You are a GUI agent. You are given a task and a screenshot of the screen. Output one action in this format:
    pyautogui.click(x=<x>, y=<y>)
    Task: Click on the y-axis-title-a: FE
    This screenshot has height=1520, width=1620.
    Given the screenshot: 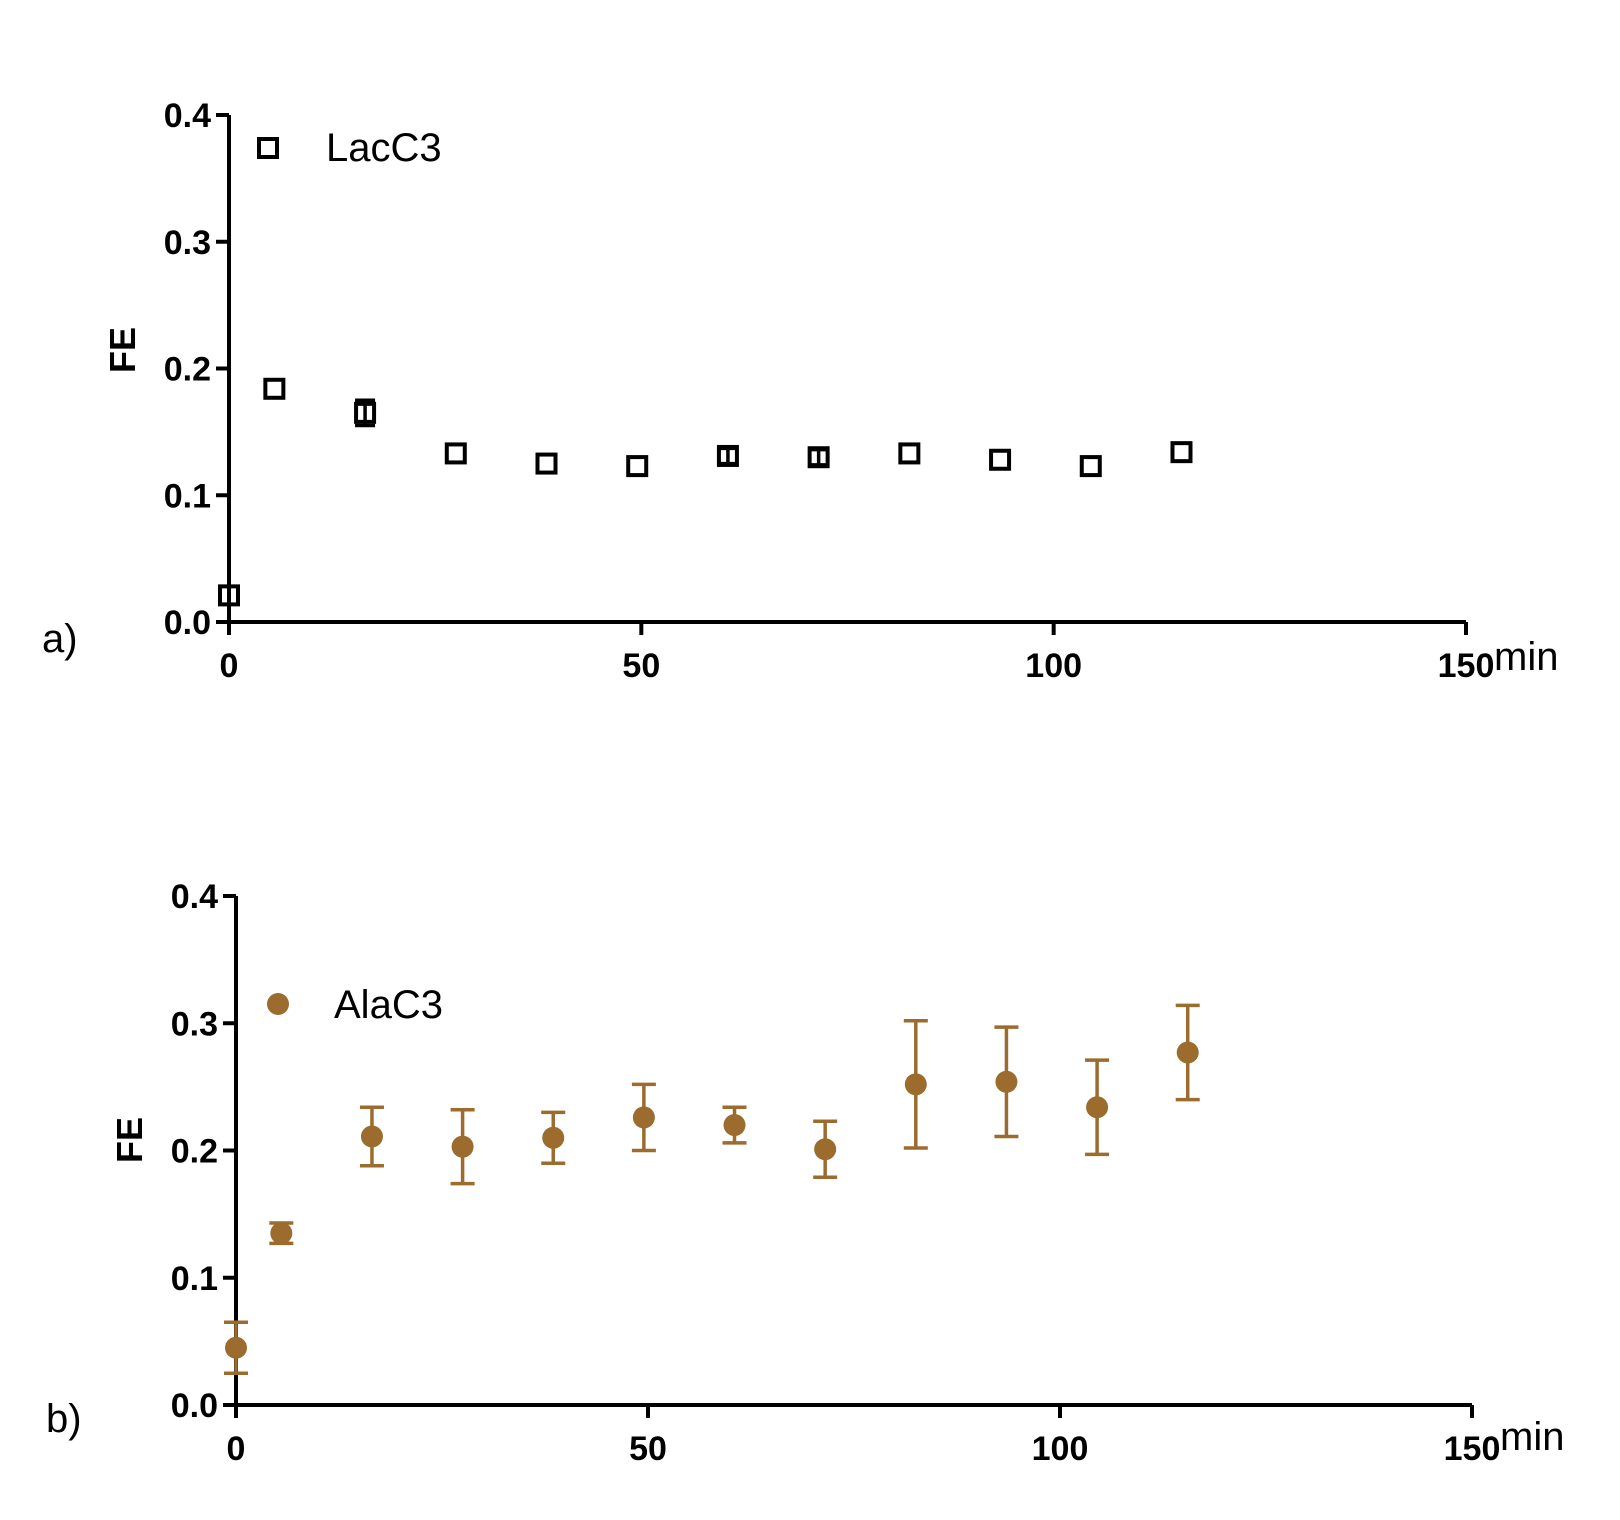 What is the action you would take?
    pyautogui.click(x=122, y=350)
    